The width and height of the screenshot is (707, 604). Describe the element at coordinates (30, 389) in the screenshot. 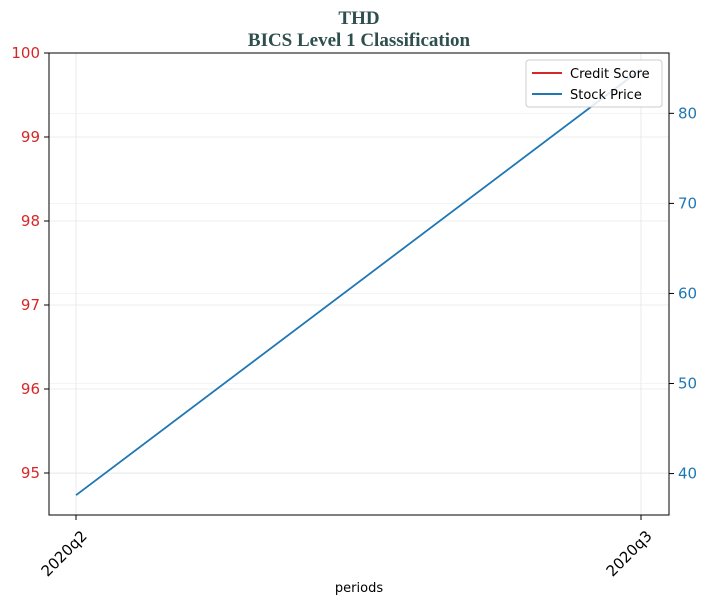

I see `left-tick-label: 96` at that location.